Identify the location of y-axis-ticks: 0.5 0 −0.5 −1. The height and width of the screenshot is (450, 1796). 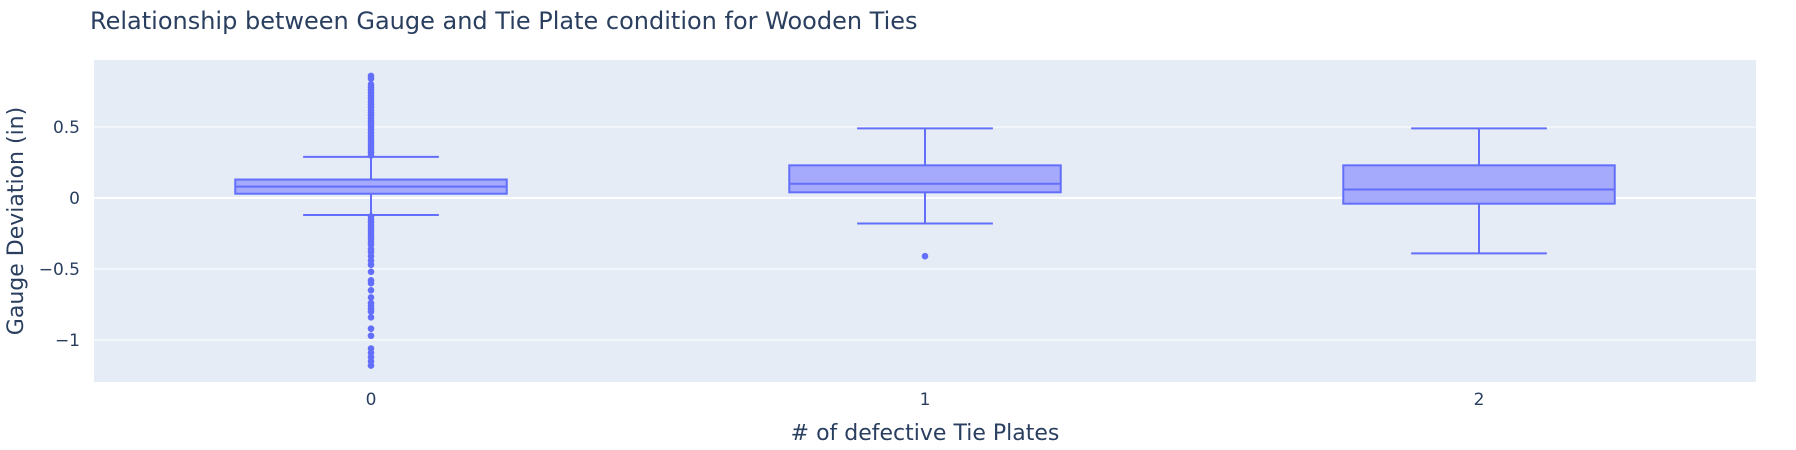
(59, 234).